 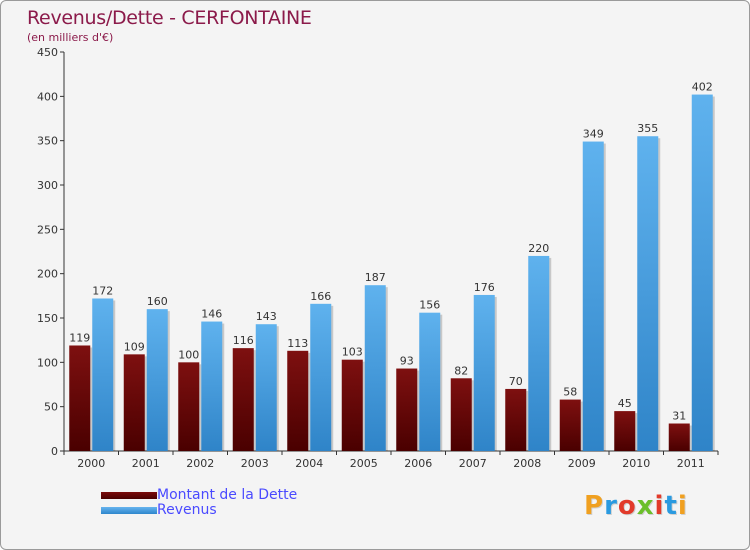 What do you see at coordinates (352, 352) in the screenshot?
I see `data-label-dette: 103` at bounding box center [352, 352].